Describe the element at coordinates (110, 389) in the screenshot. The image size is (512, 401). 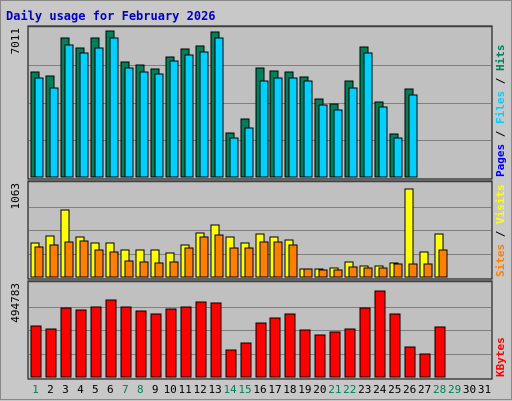
I see `day-label-6: 6` at that location.